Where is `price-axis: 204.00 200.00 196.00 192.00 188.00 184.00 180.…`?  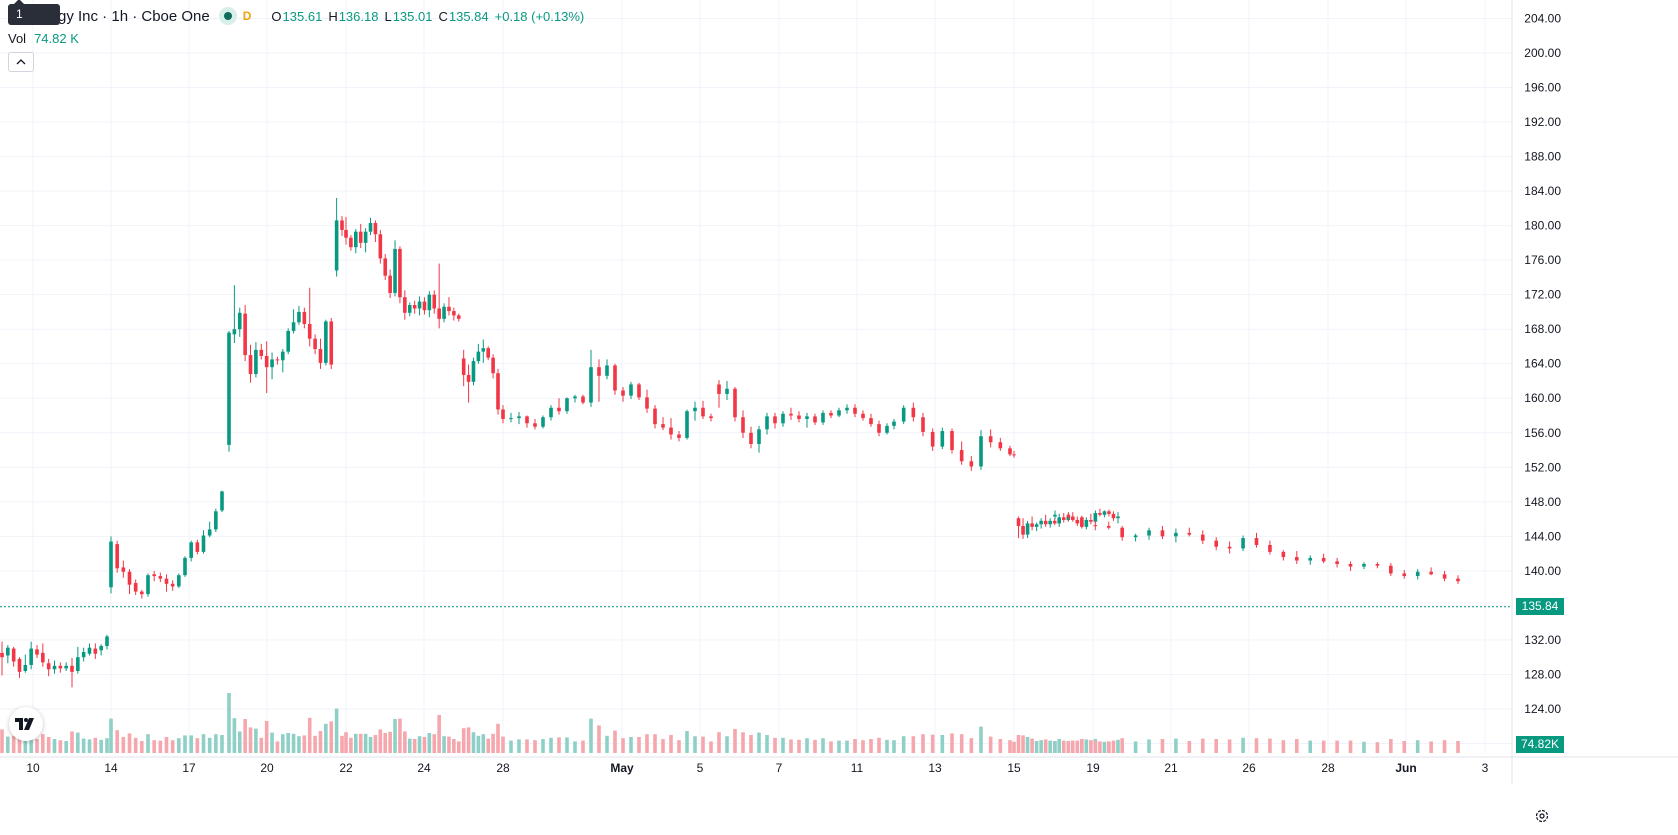 price-axis: 204.00 200.00 196.00 192.00 188.00 184.00 180.… is located at coordinates (1536, 392).